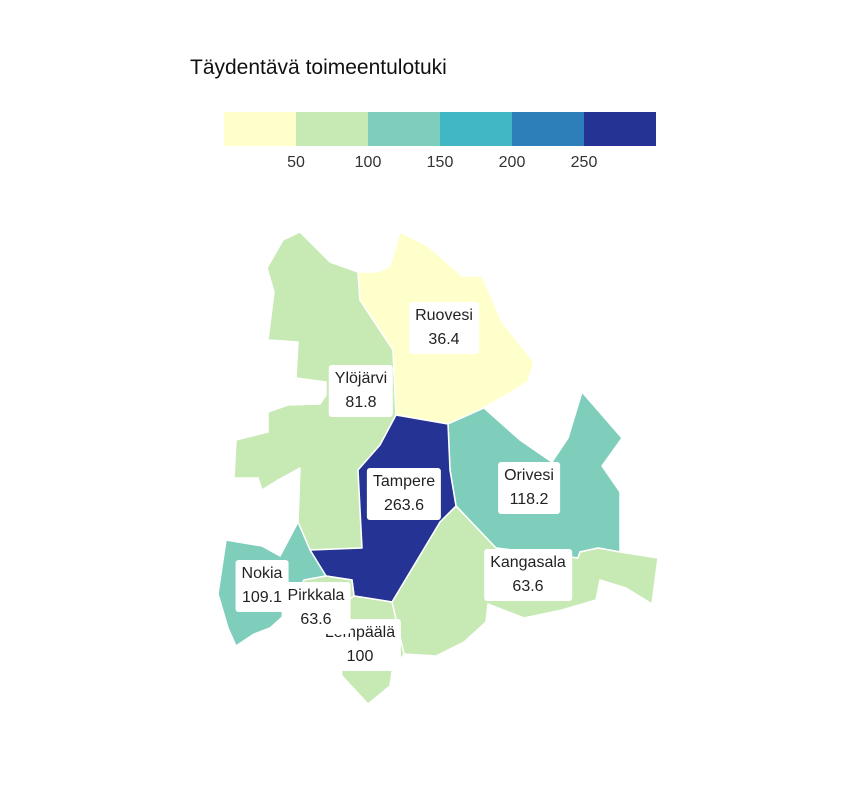 This screenshot has height=792, width=864. Describe the element at coordinates (584, 162) in the screenshot. I see `legend-tick: 250` at that location.